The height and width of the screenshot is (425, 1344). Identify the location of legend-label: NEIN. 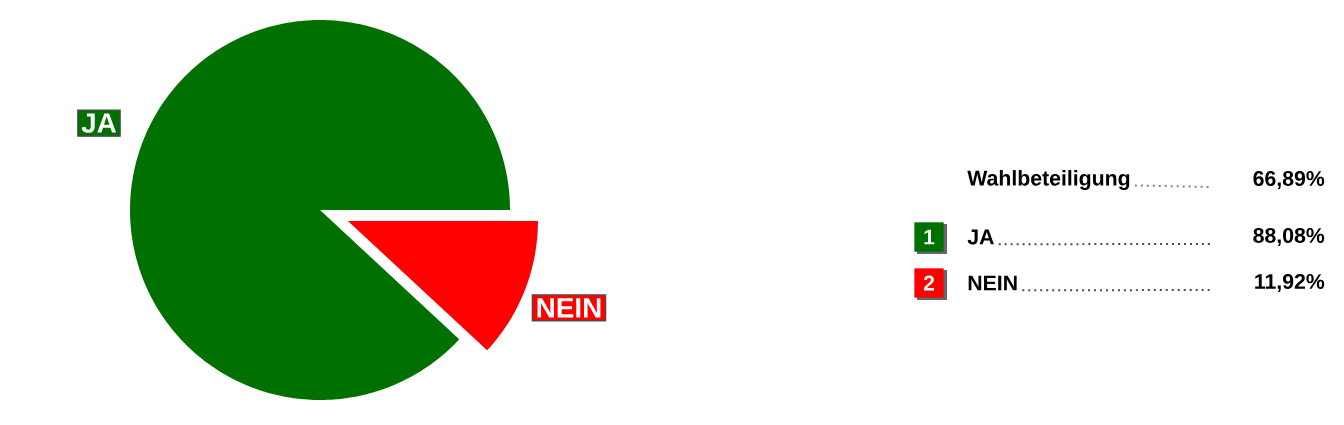
(992, 283).